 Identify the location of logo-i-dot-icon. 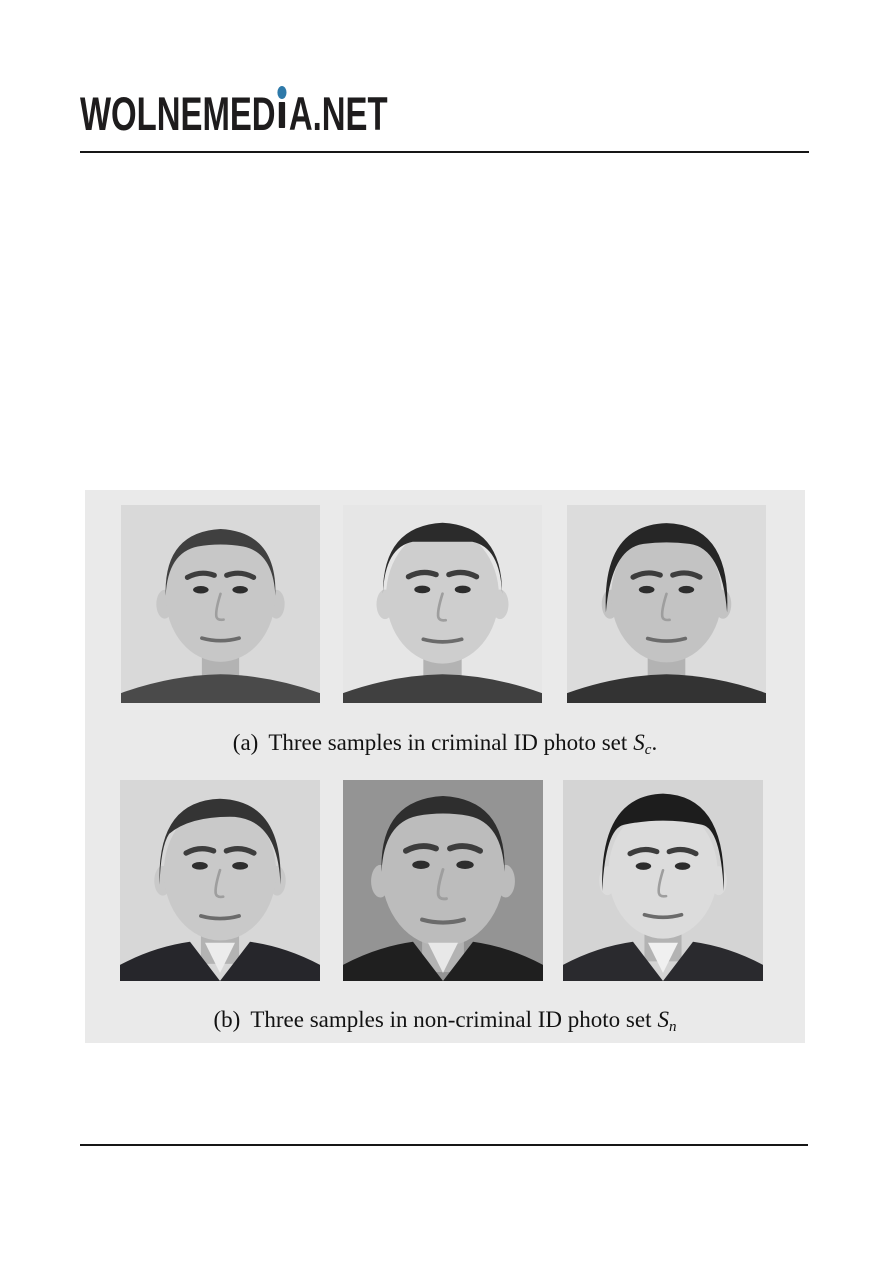
(282, 92).